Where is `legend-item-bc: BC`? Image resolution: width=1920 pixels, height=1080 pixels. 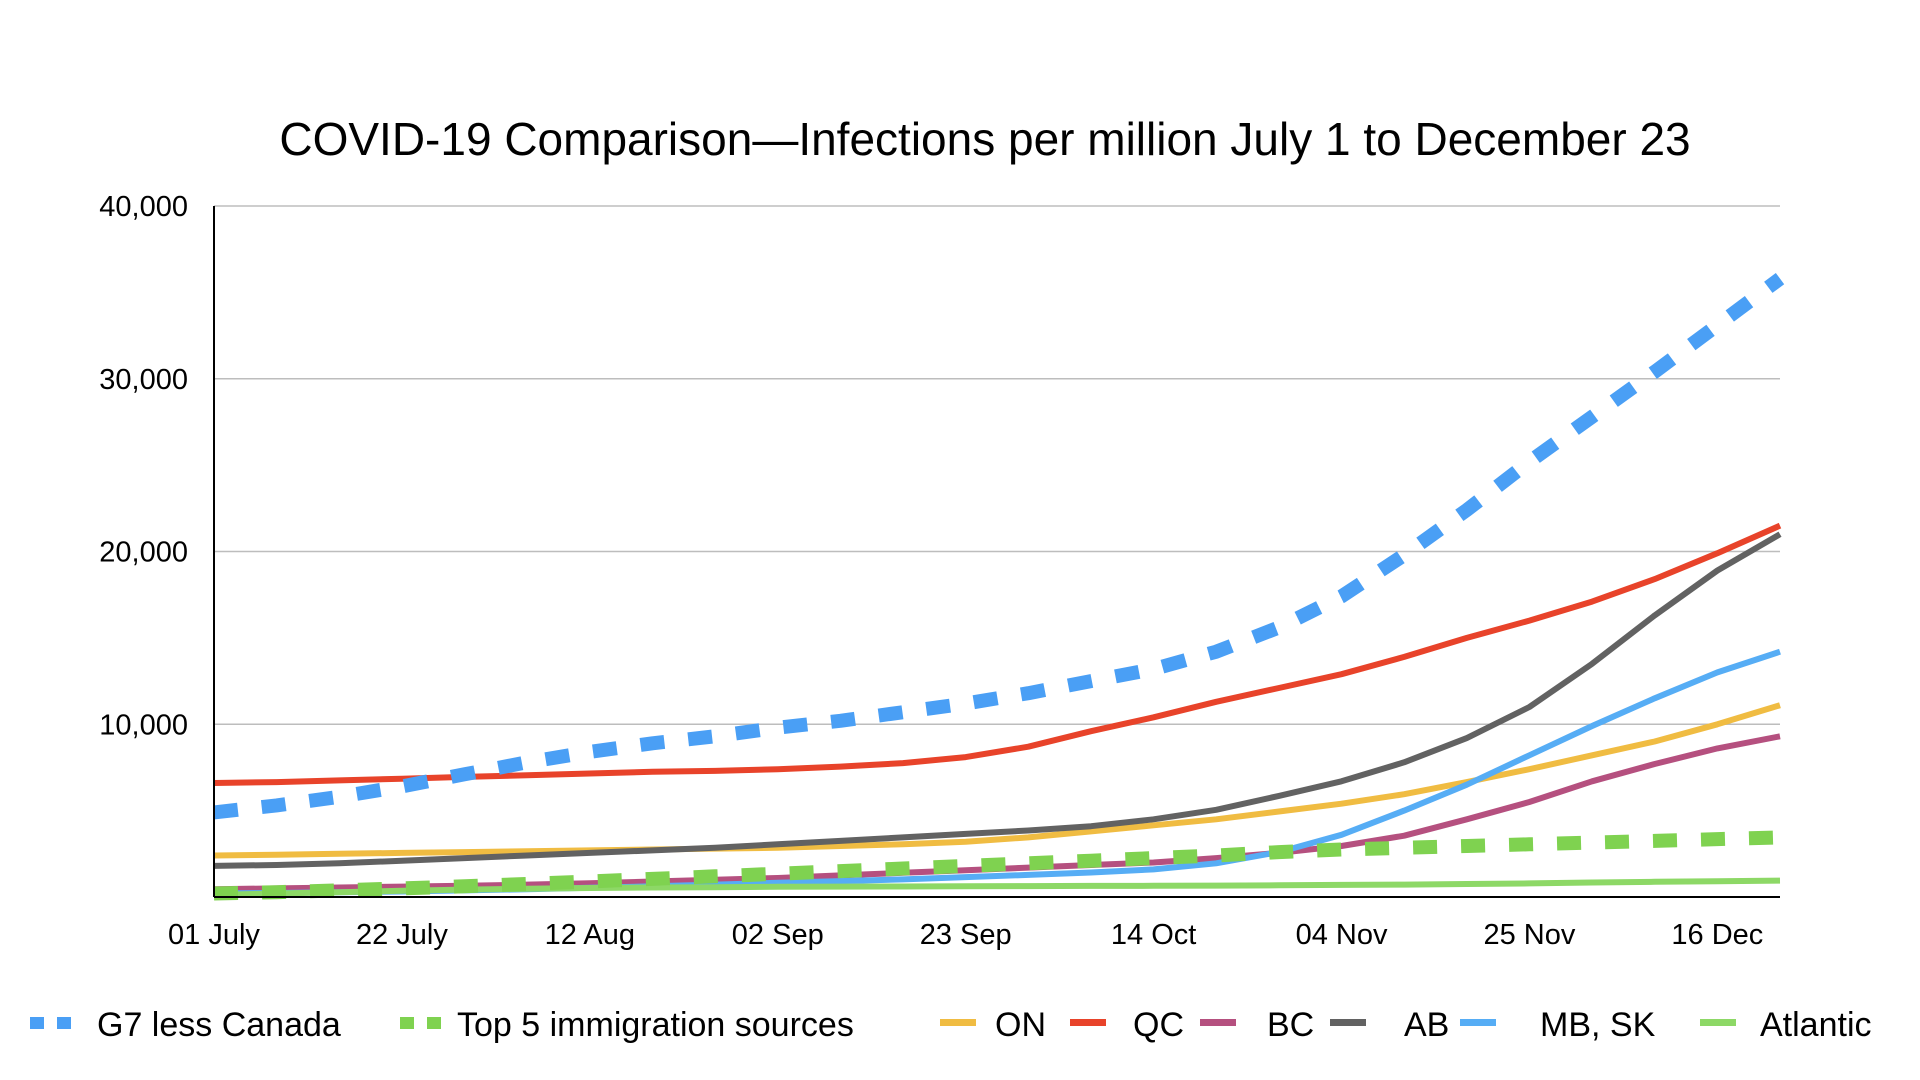
legend-item-bc: BC is located at coordinates (1257, 1025).